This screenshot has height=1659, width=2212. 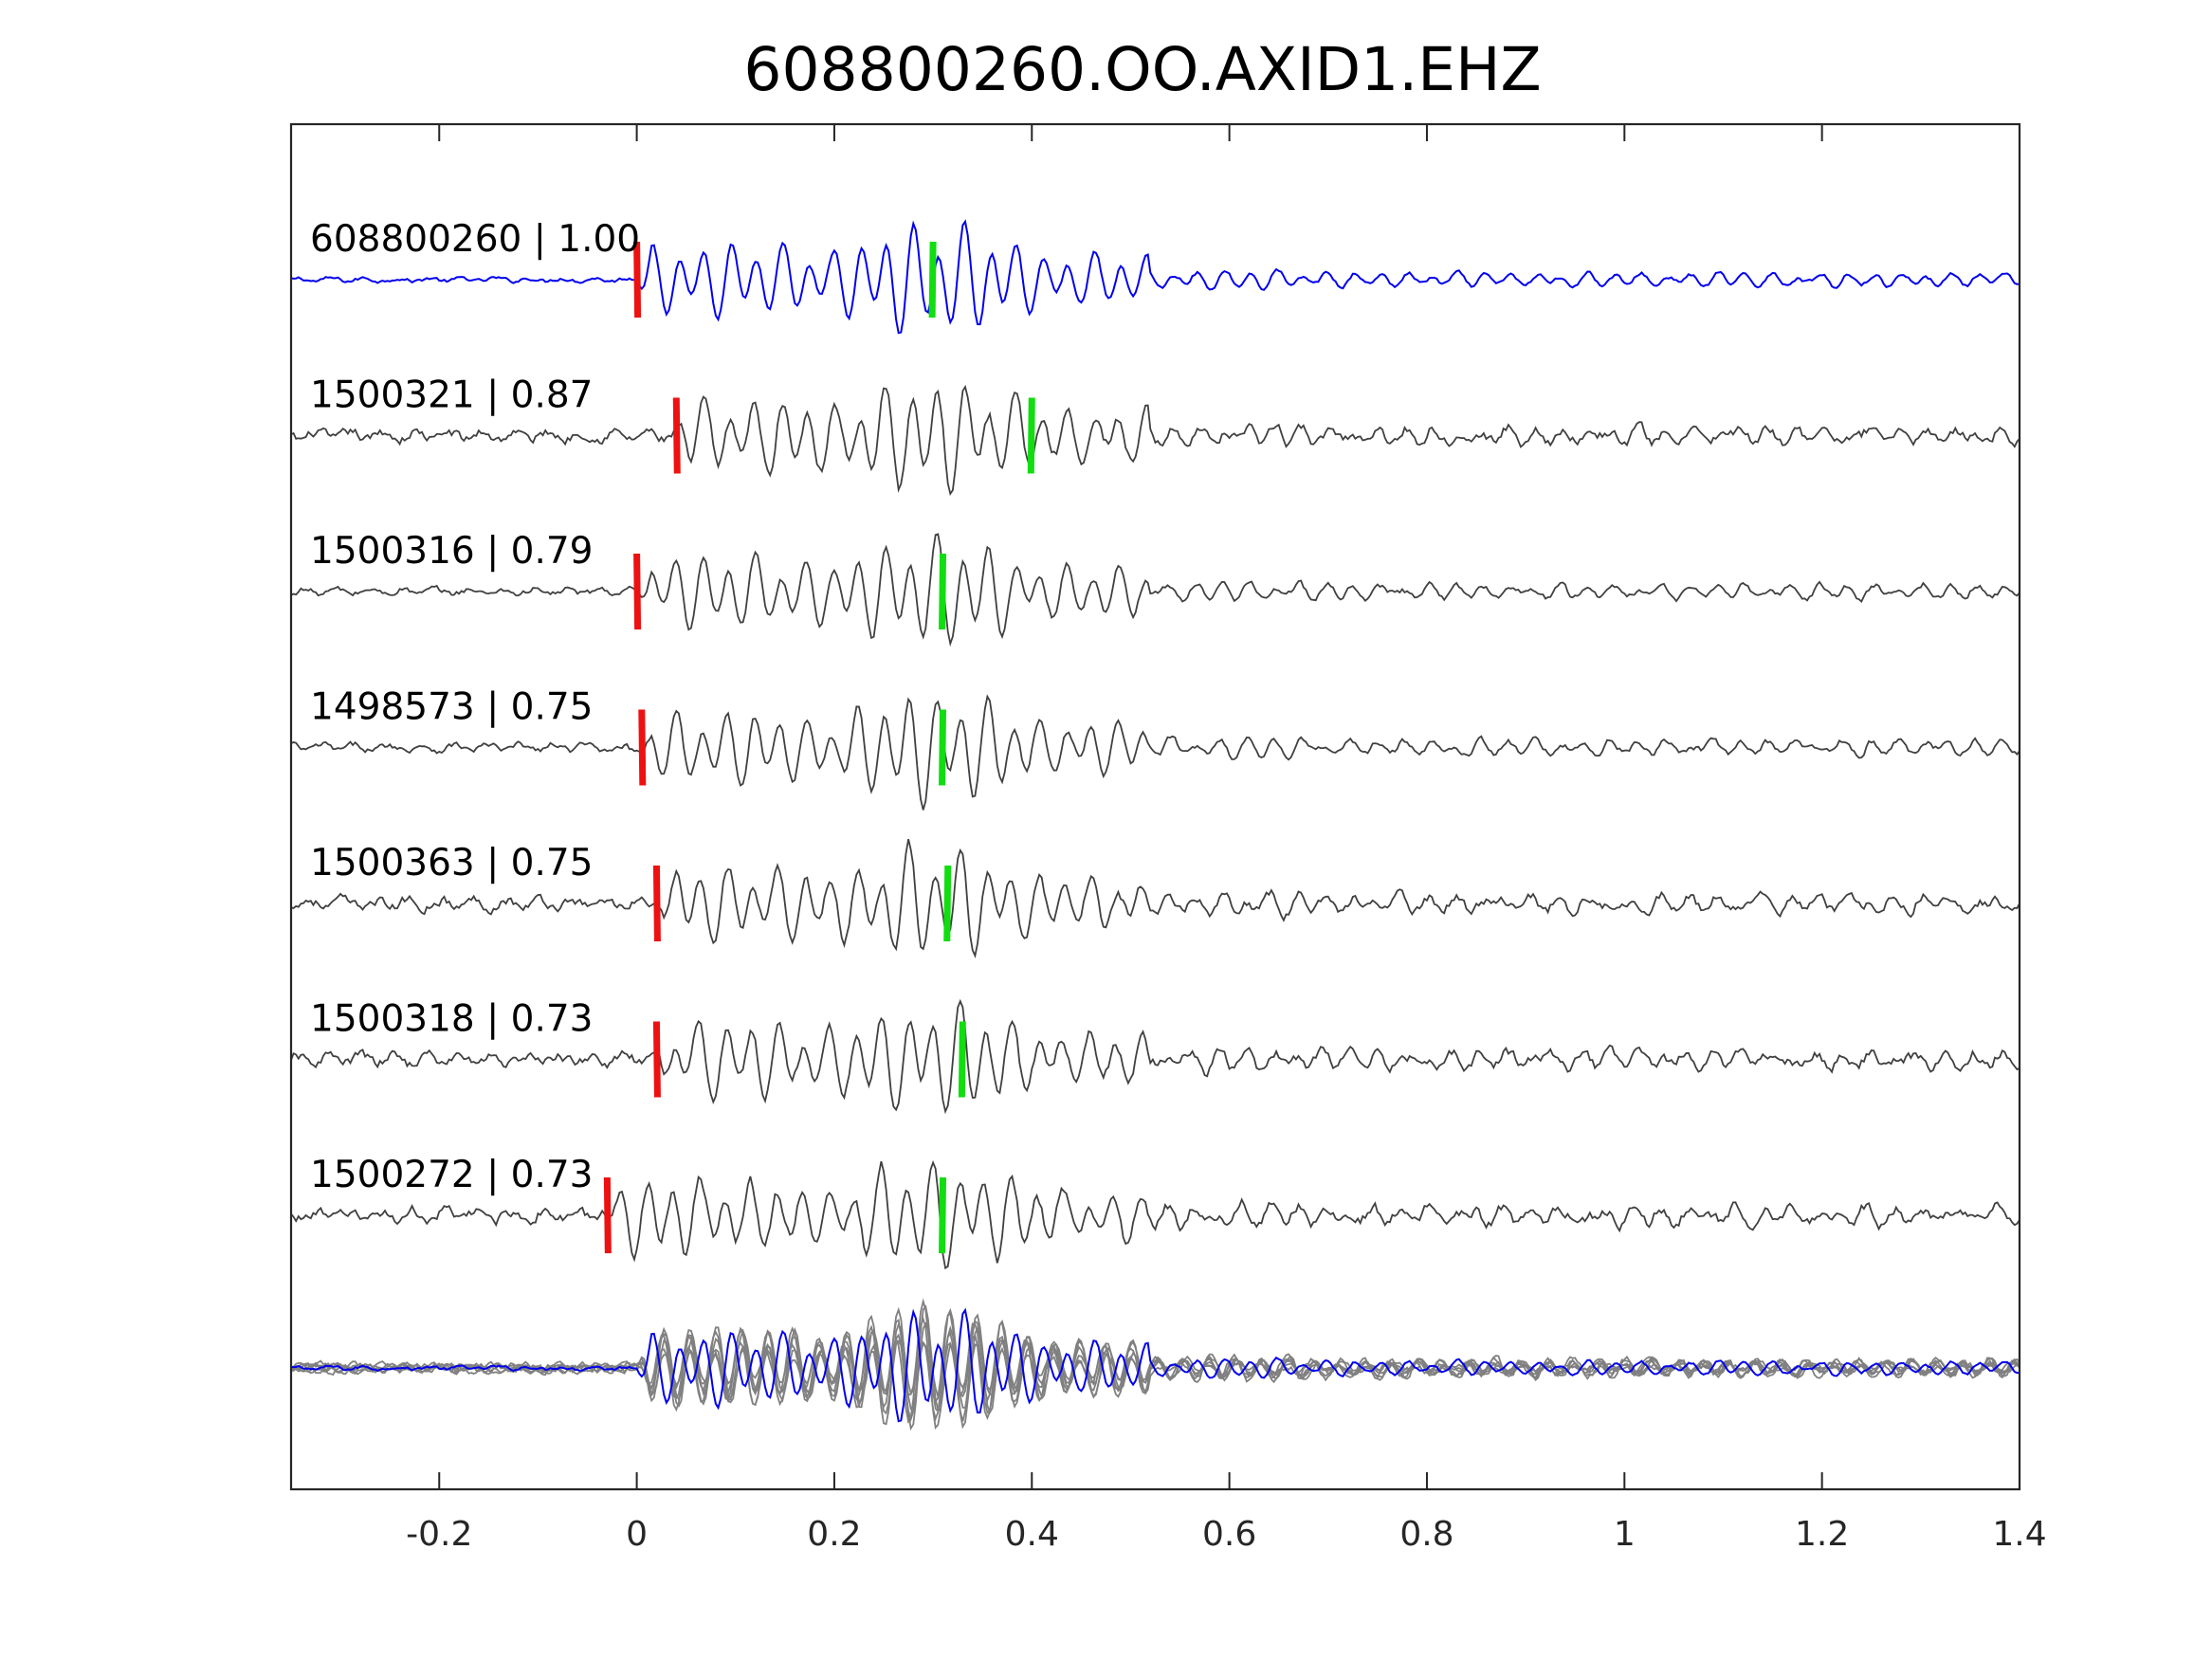 What do you see at coordinates (475, 239) in the screenshot?
I see `trace-label-608800260: 608800260 | 1.00` at bounding box center [475, 239].